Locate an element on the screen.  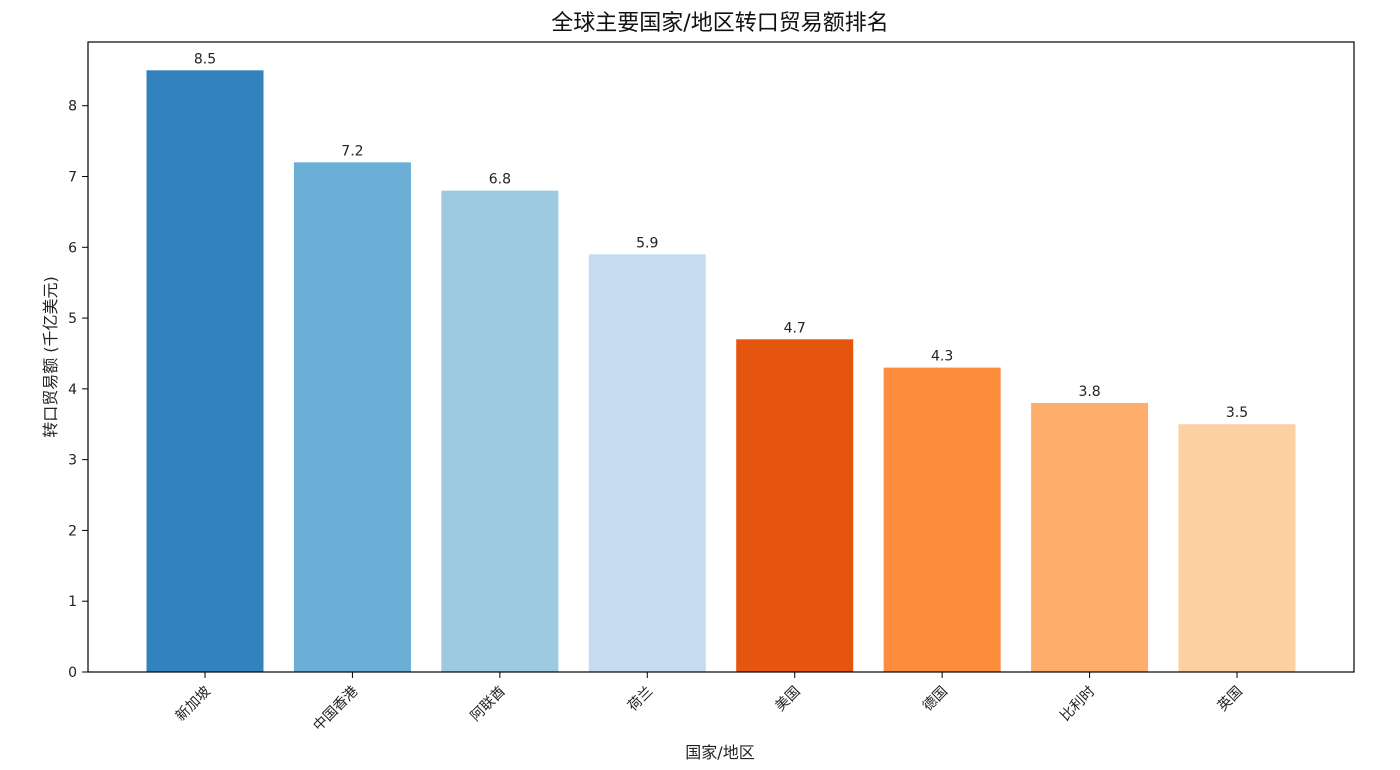
y-axis-title: 转口贸易额 (千亿美元) is located at coordinates (50, 357).